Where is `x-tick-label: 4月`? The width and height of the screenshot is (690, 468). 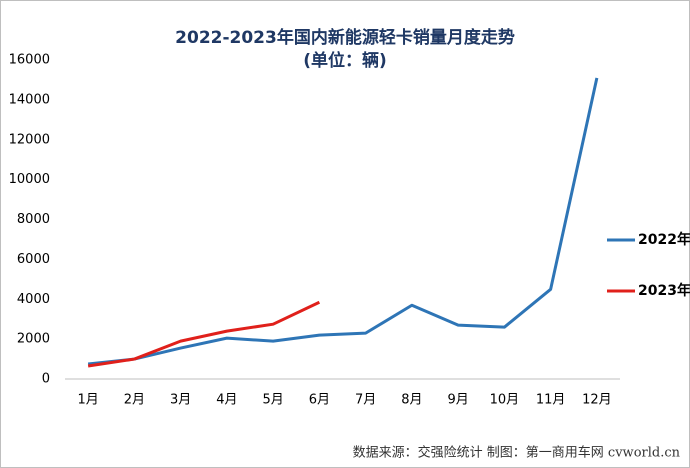
x-tick-label: 4月 is located at coordinates (226, 400).